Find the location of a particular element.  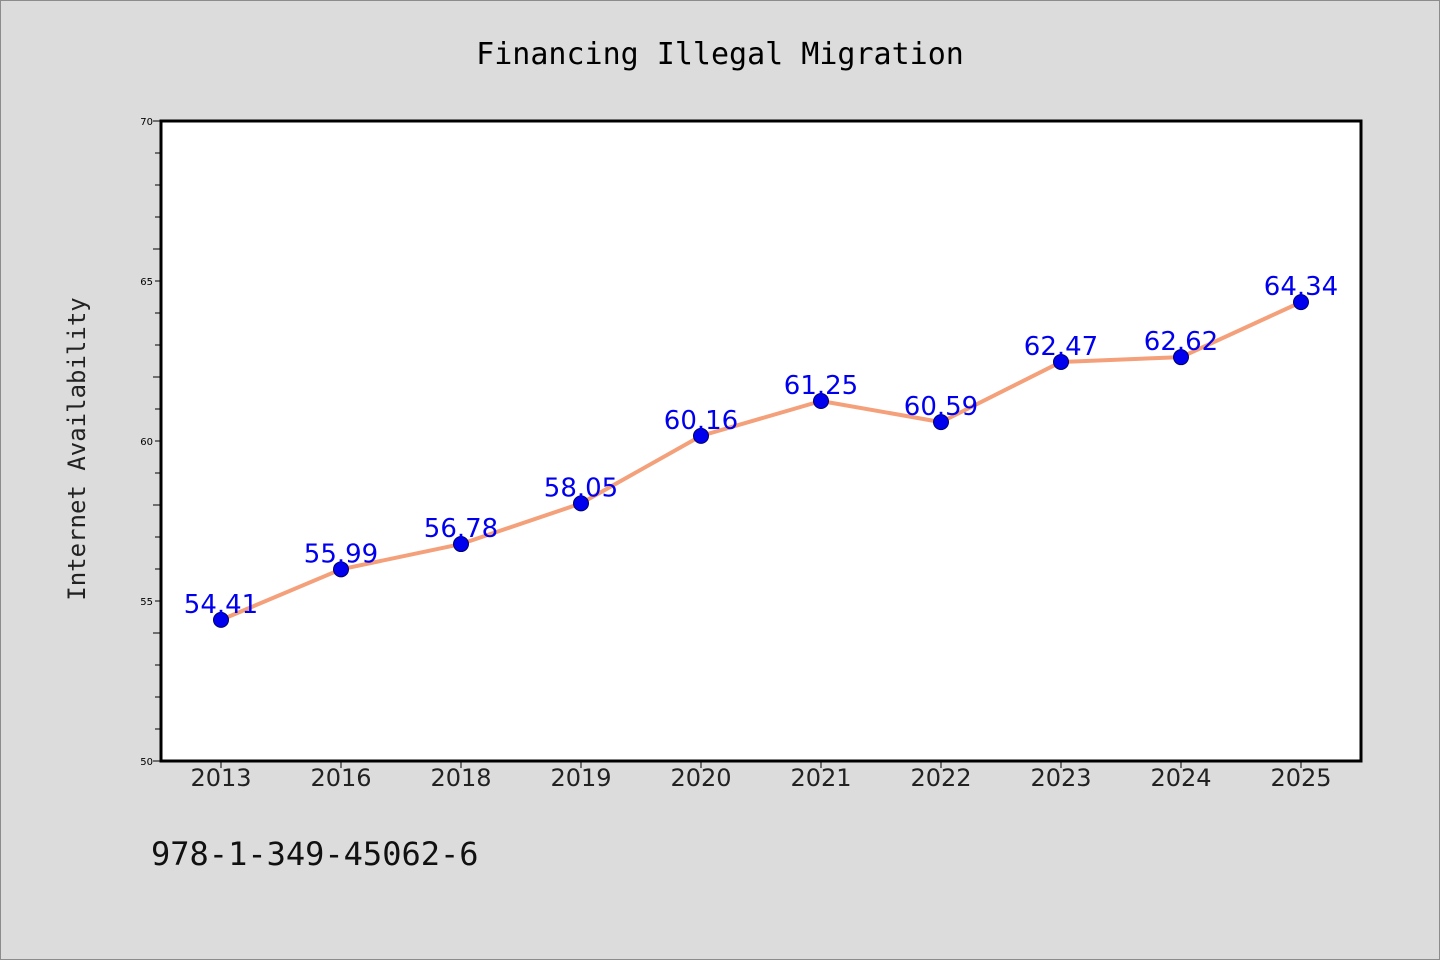

data-label: 56.78 is located at coordinates (461, 529).